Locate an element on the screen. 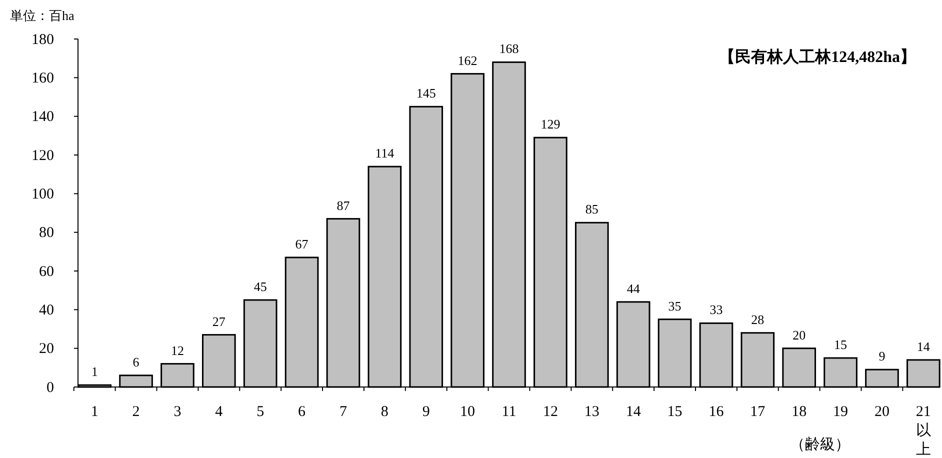  x-tick-label: 10 is located at coordinates (468, 412).